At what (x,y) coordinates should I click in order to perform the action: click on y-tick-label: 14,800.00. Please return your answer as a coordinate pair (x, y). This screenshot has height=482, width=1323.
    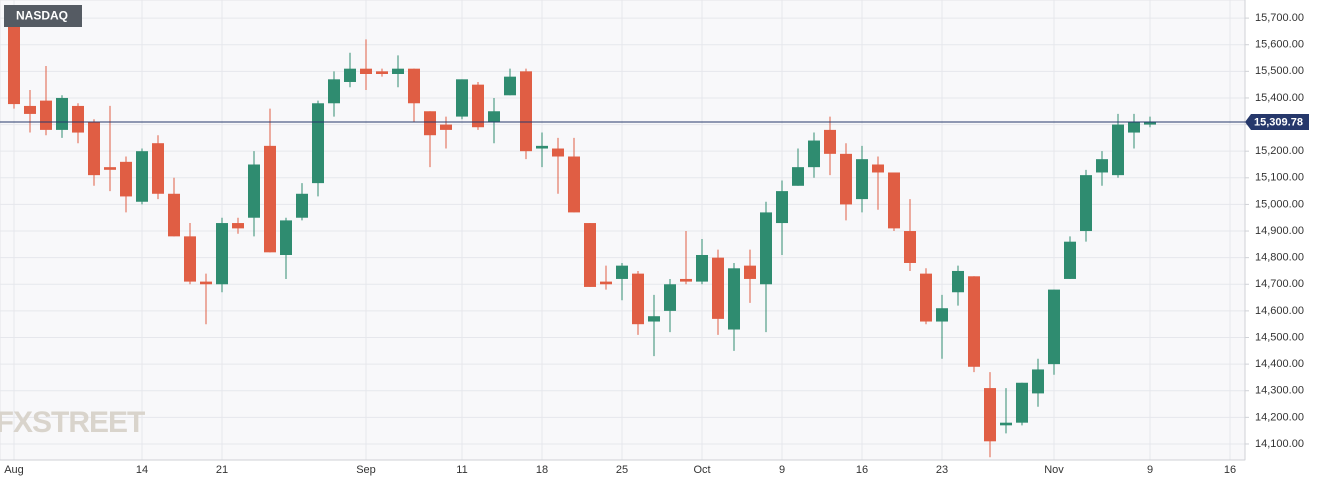
    Looking at the image, I should click on (1279, 258).